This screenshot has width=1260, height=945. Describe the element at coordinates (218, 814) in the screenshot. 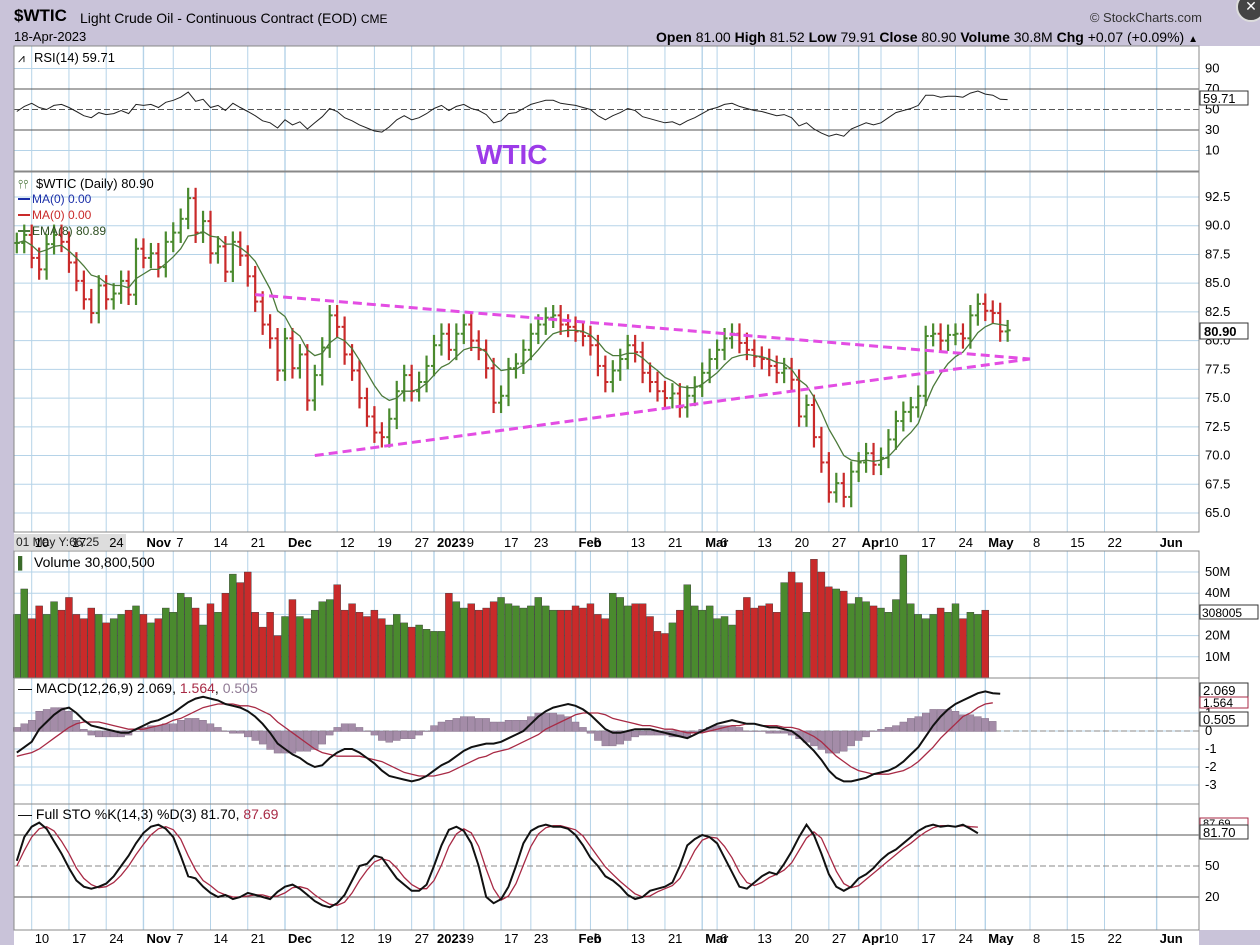

I see `sto-legend-k: 81.70` at that location.